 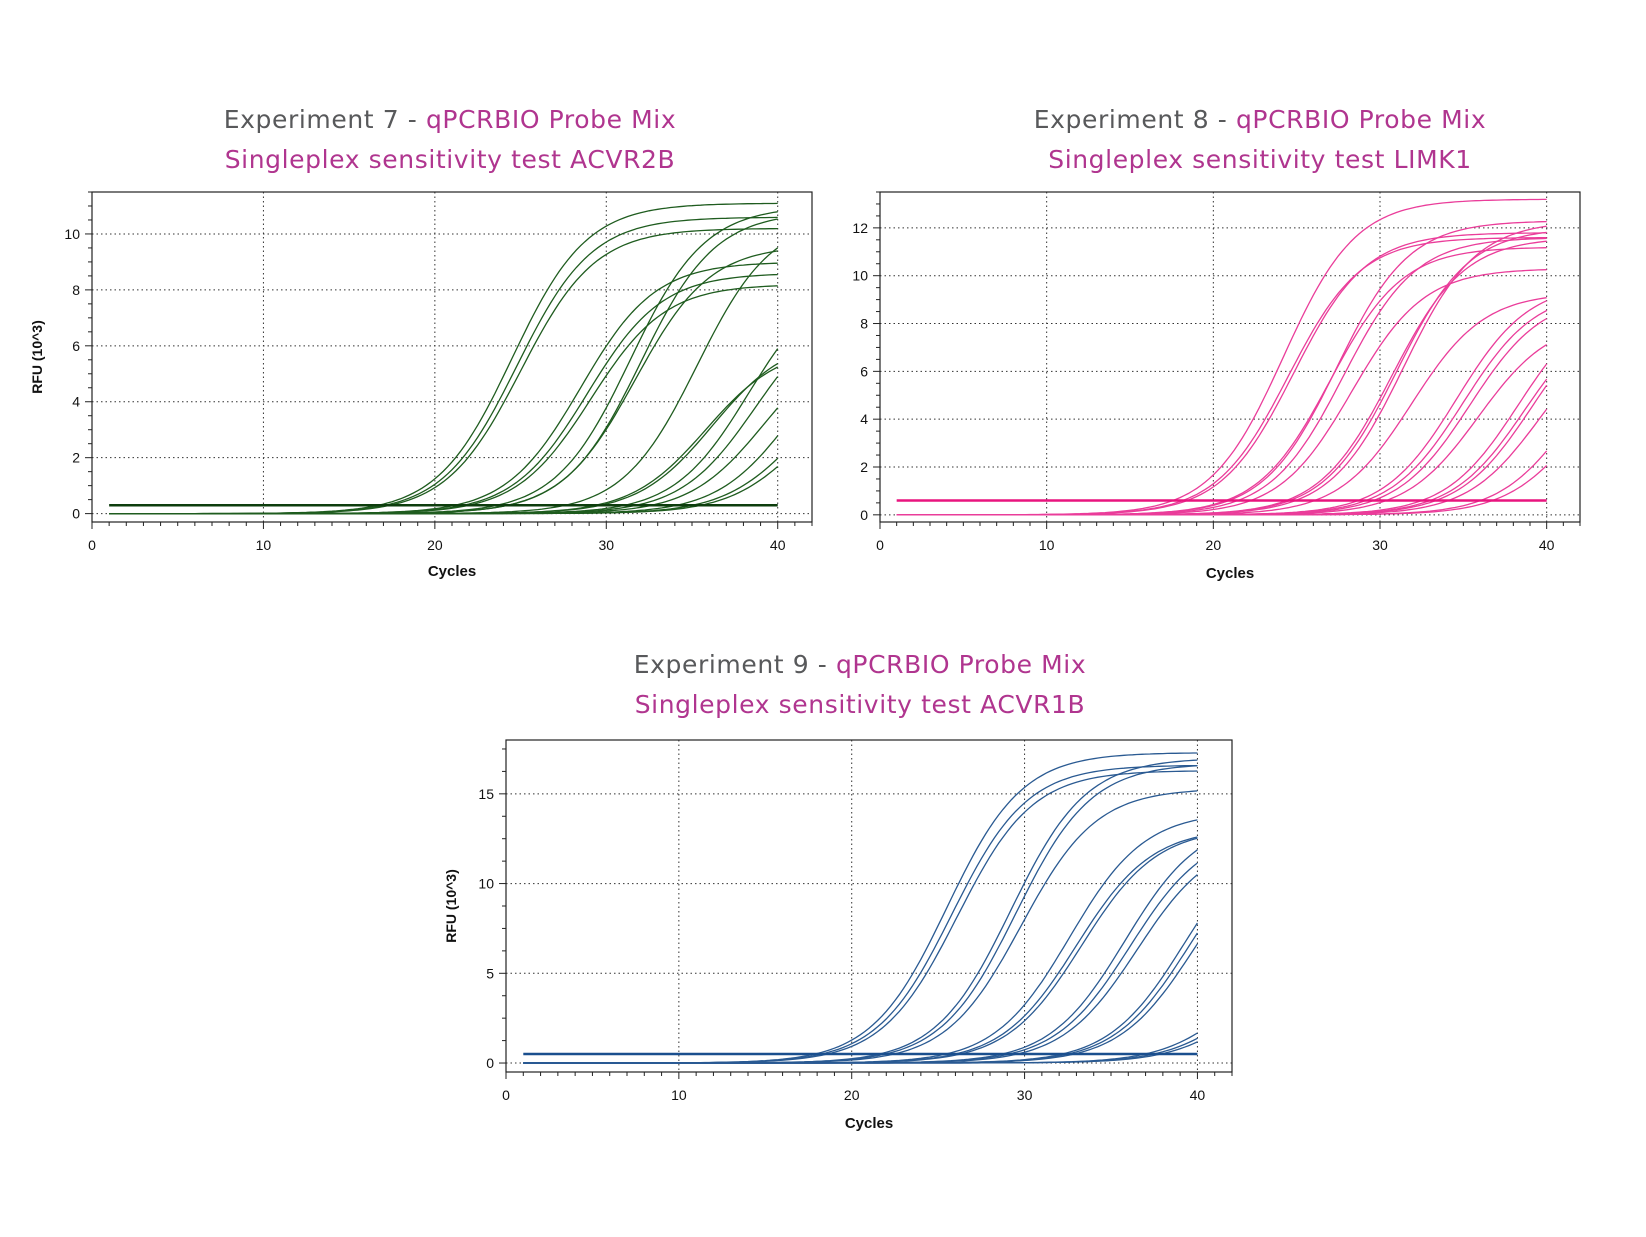 I want to click on chart-2-plot: 010203040024681012CyclesRFU (10^3), so click(x=1216, y=386).